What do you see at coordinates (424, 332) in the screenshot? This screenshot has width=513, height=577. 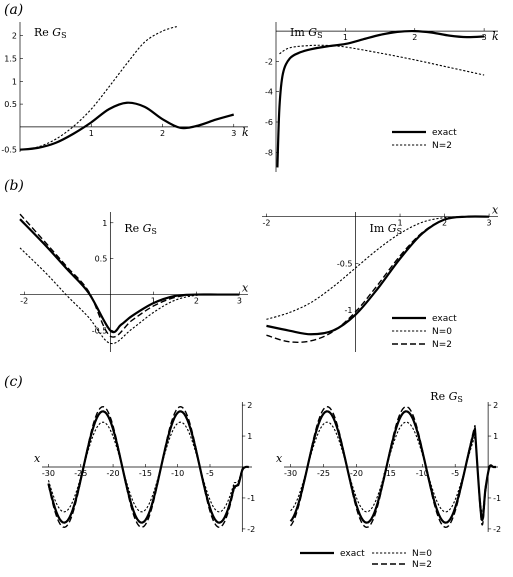 I see `legend: exact N=0 N=2` at bounding box center [424, 332].